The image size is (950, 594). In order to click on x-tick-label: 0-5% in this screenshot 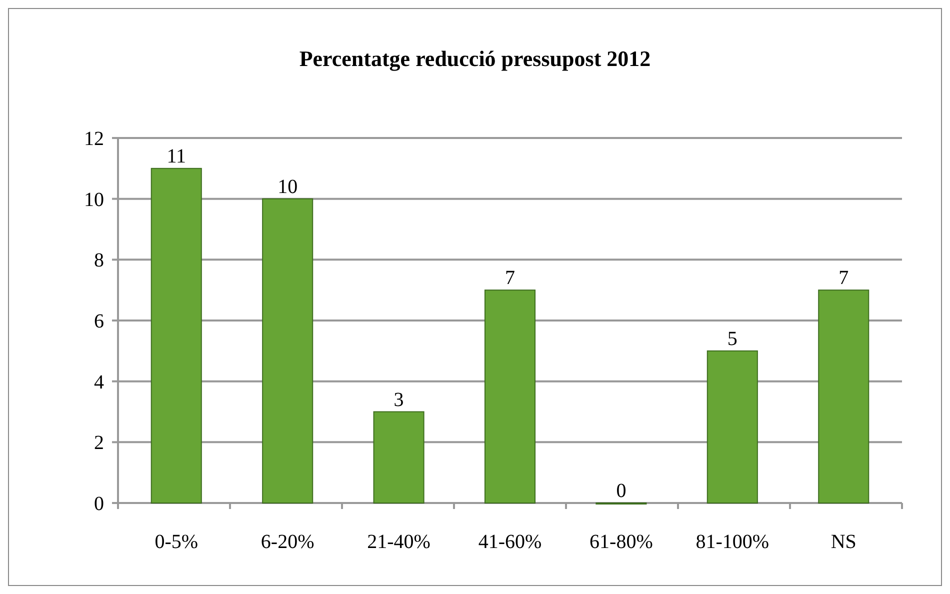, I will do `click(176, 542)`.